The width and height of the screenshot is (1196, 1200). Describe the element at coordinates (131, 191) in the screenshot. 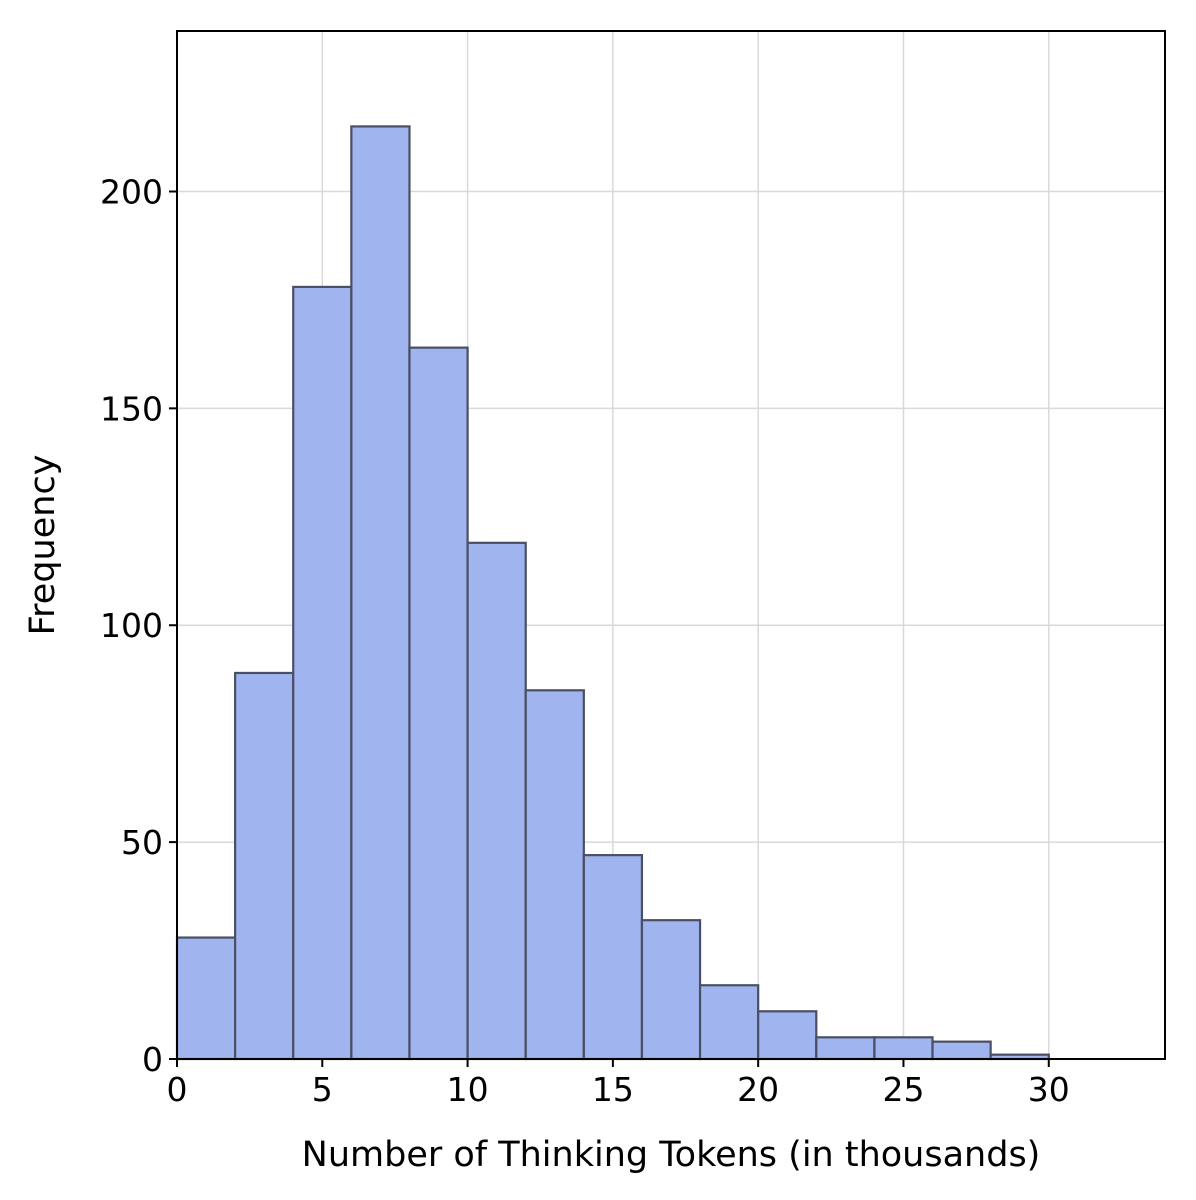

I see `y-tick-label: 200` at that location.